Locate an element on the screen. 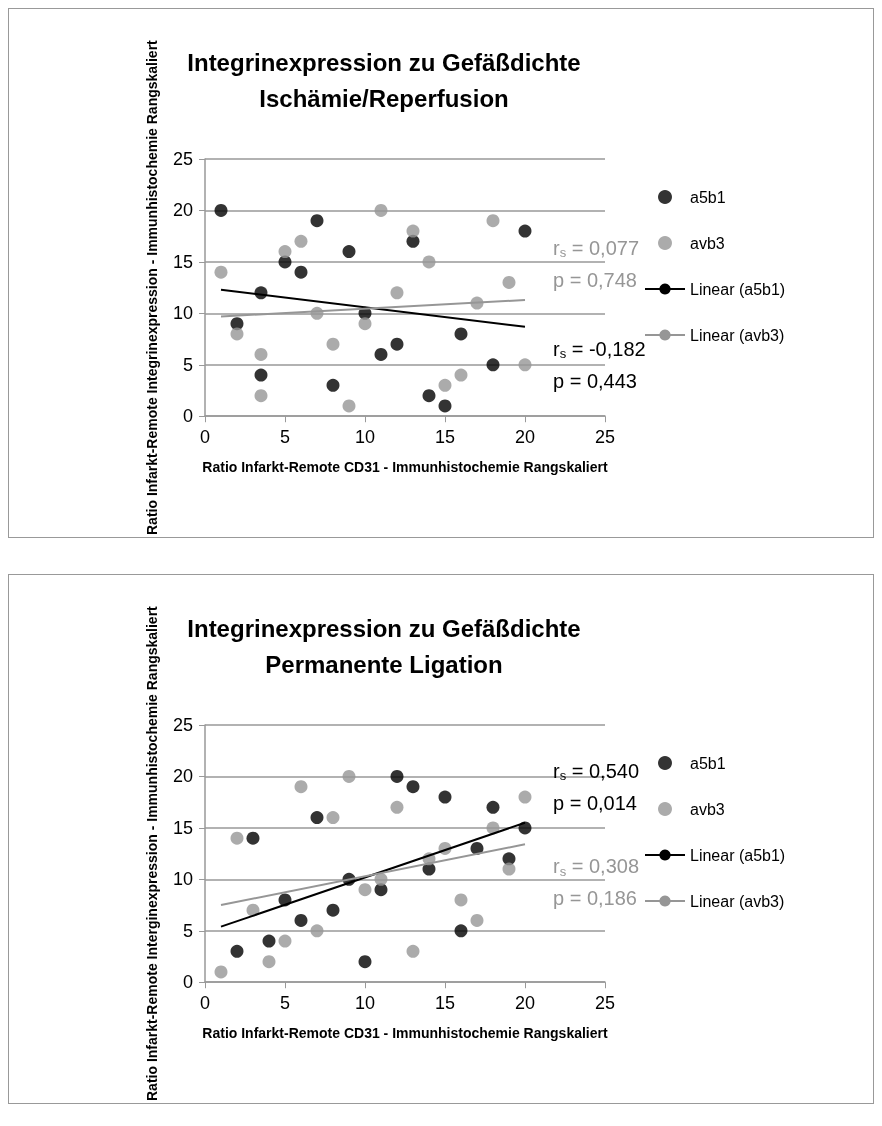 The image size is (882, 1126). chart-subtitle: Ischämie/Reperfusion is located at coordinates (384, 98).